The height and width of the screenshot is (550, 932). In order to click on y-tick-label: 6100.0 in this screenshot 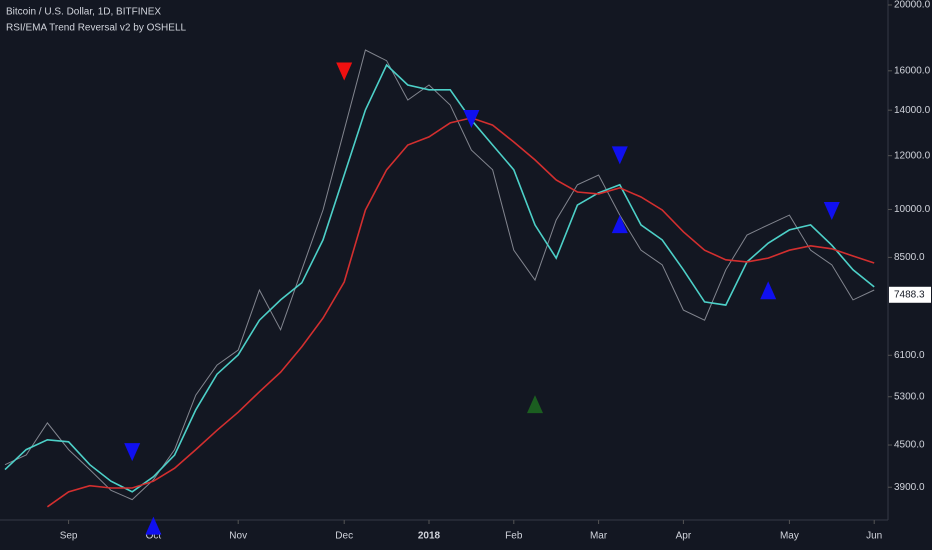, I will do `click(909, 355)`.